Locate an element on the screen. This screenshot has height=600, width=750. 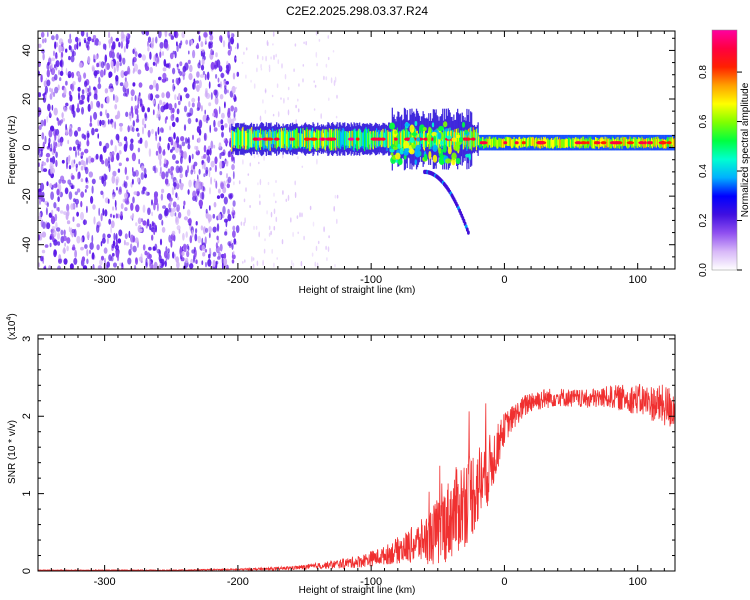
bottom-x-tick-label: 100 is located at coordinates (638, 582).